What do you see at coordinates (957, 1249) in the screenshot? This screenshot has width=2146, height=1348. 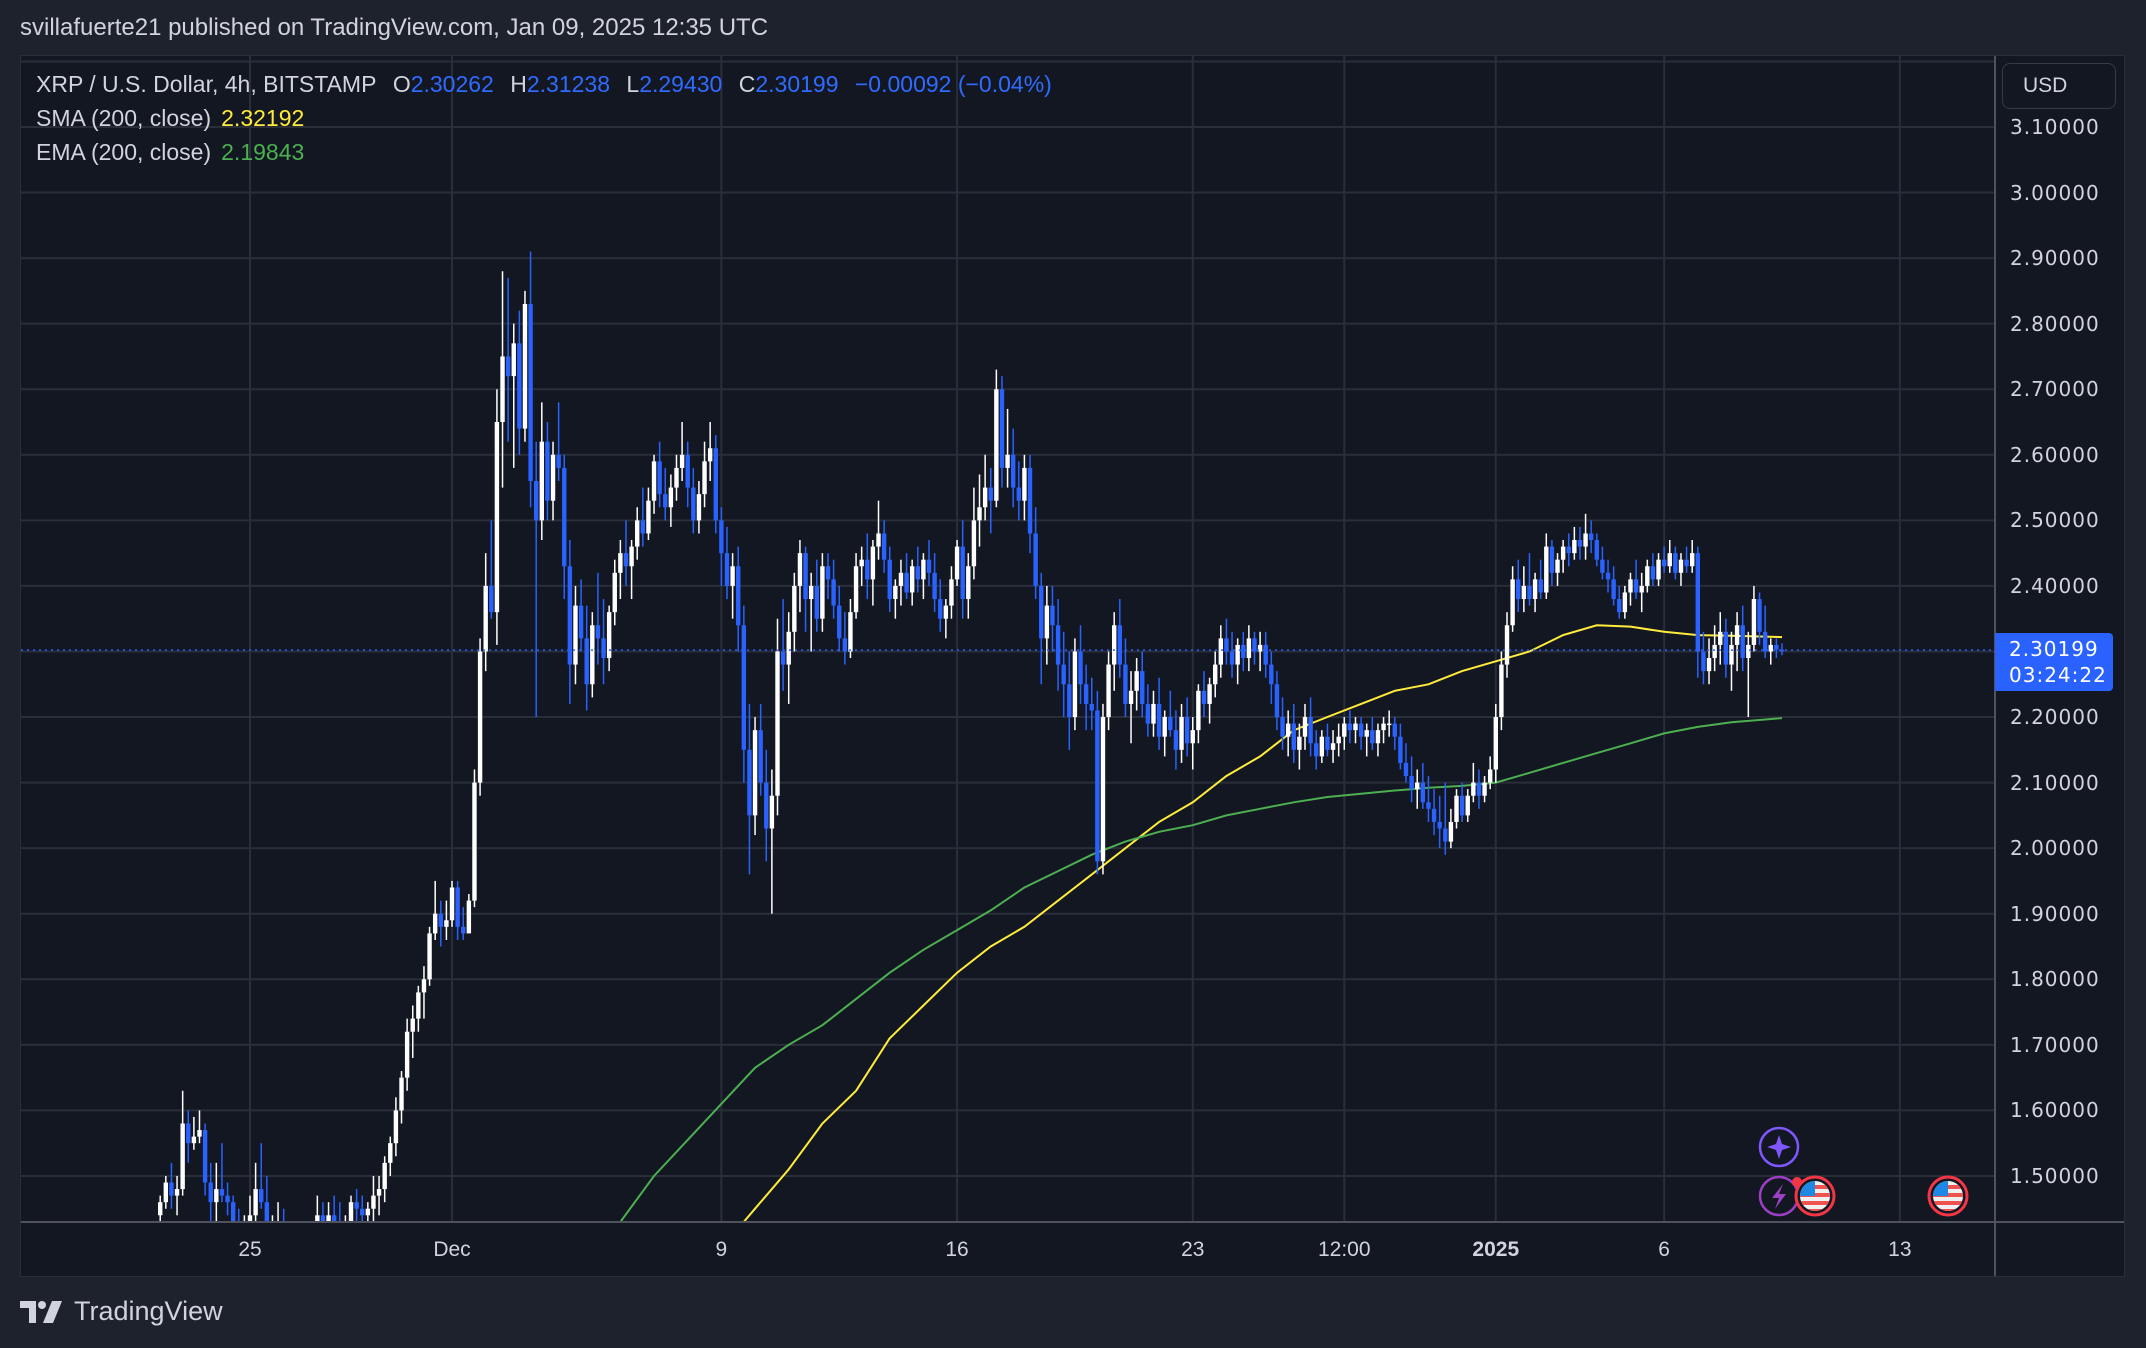 I see `time-axis-label: 16` at bounding box center [957, 1249].